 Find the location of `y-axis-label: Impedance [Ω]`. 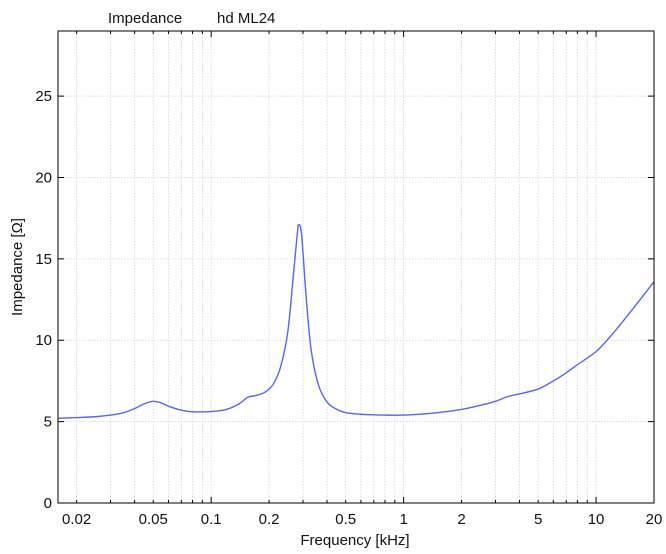

y-axis-label: Impedance [Ω] is located at coordinates (17, 267).